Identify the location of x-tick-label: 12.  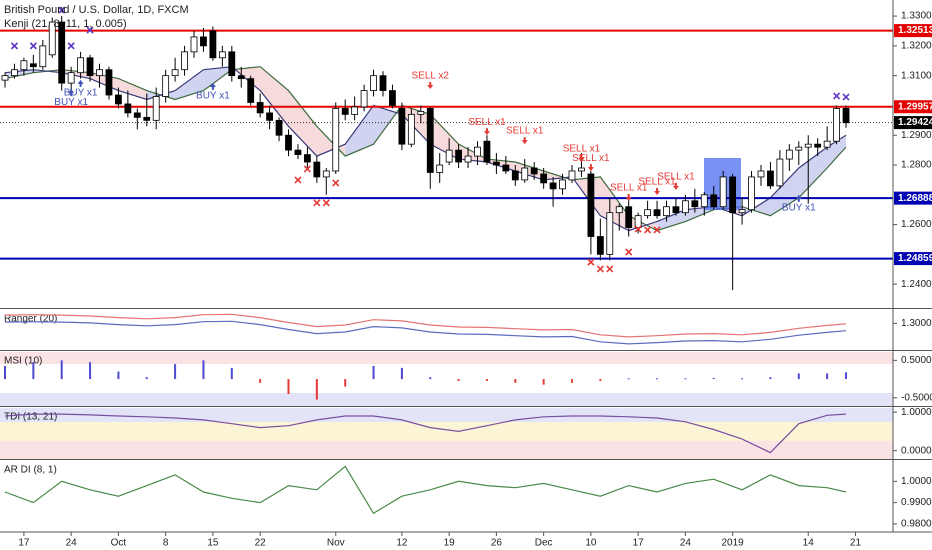
(402, 543).